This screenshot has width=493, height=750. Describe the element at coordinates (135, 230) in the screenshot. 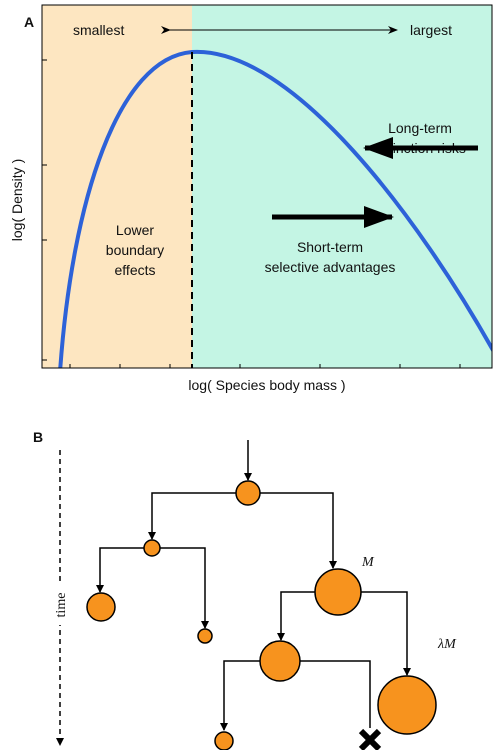

I see `text-line: Lower` at that location.